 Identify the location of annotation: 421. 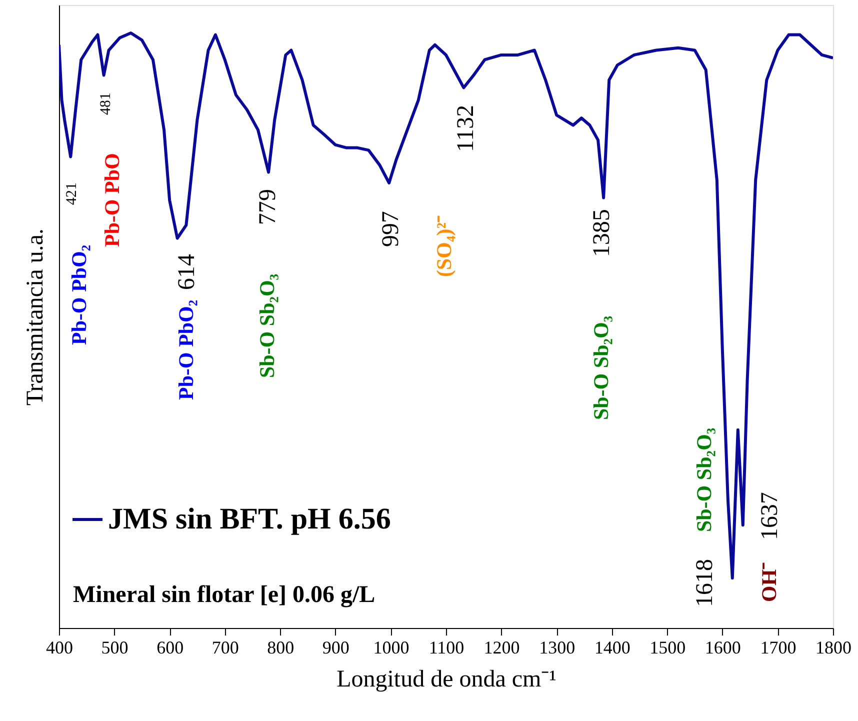
(72, 193).